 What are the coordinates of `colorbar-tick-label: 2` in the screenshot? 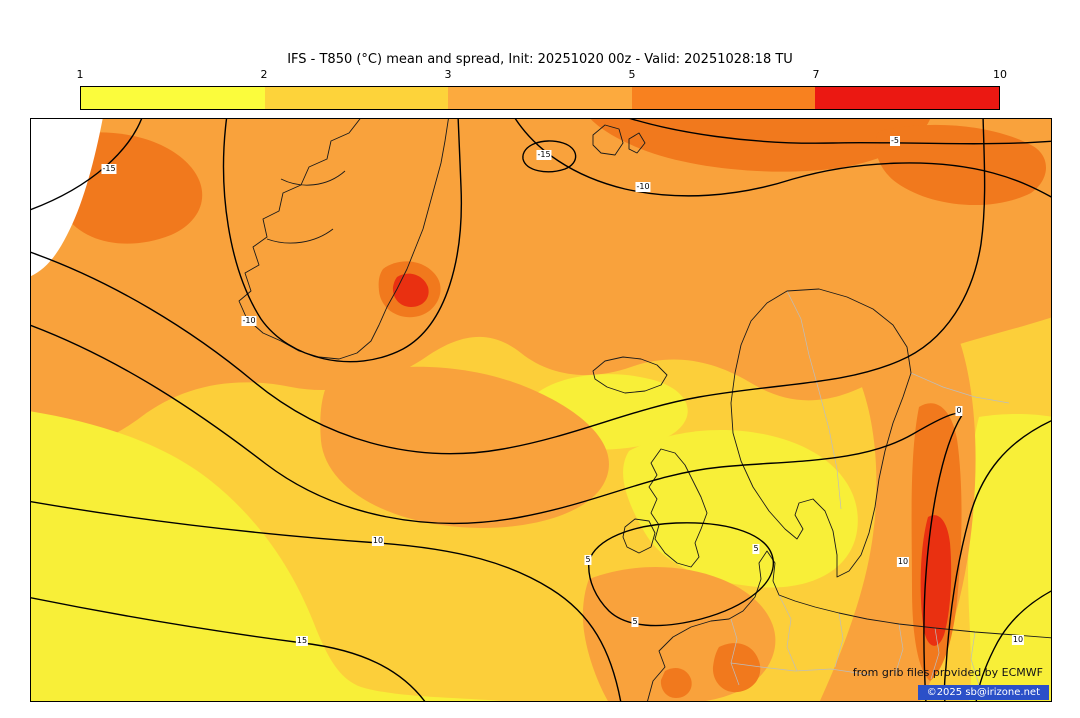 It's located at (264, 74).